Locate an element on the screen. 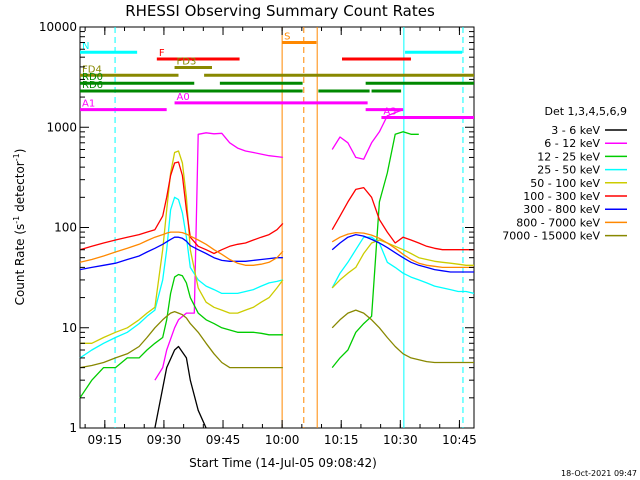  x-tick-label: 10:45 is located at coordinates (459, 440).